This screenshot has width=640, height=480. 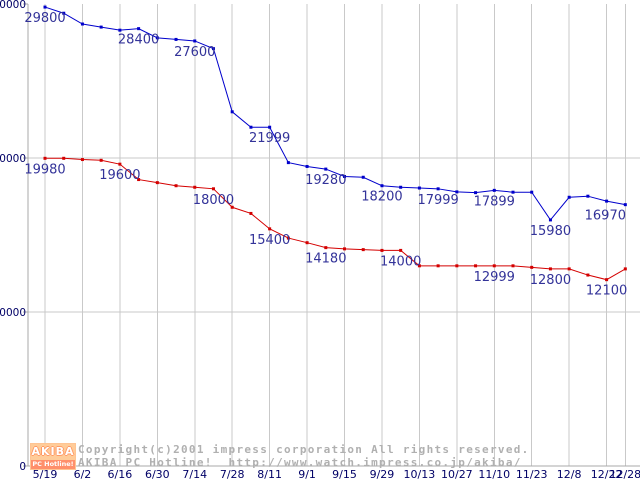 What do you see at coordinates (44, 18) in the screenshot?
I see `data-point-label-blue: 29800` at bounding box center [44, 18].